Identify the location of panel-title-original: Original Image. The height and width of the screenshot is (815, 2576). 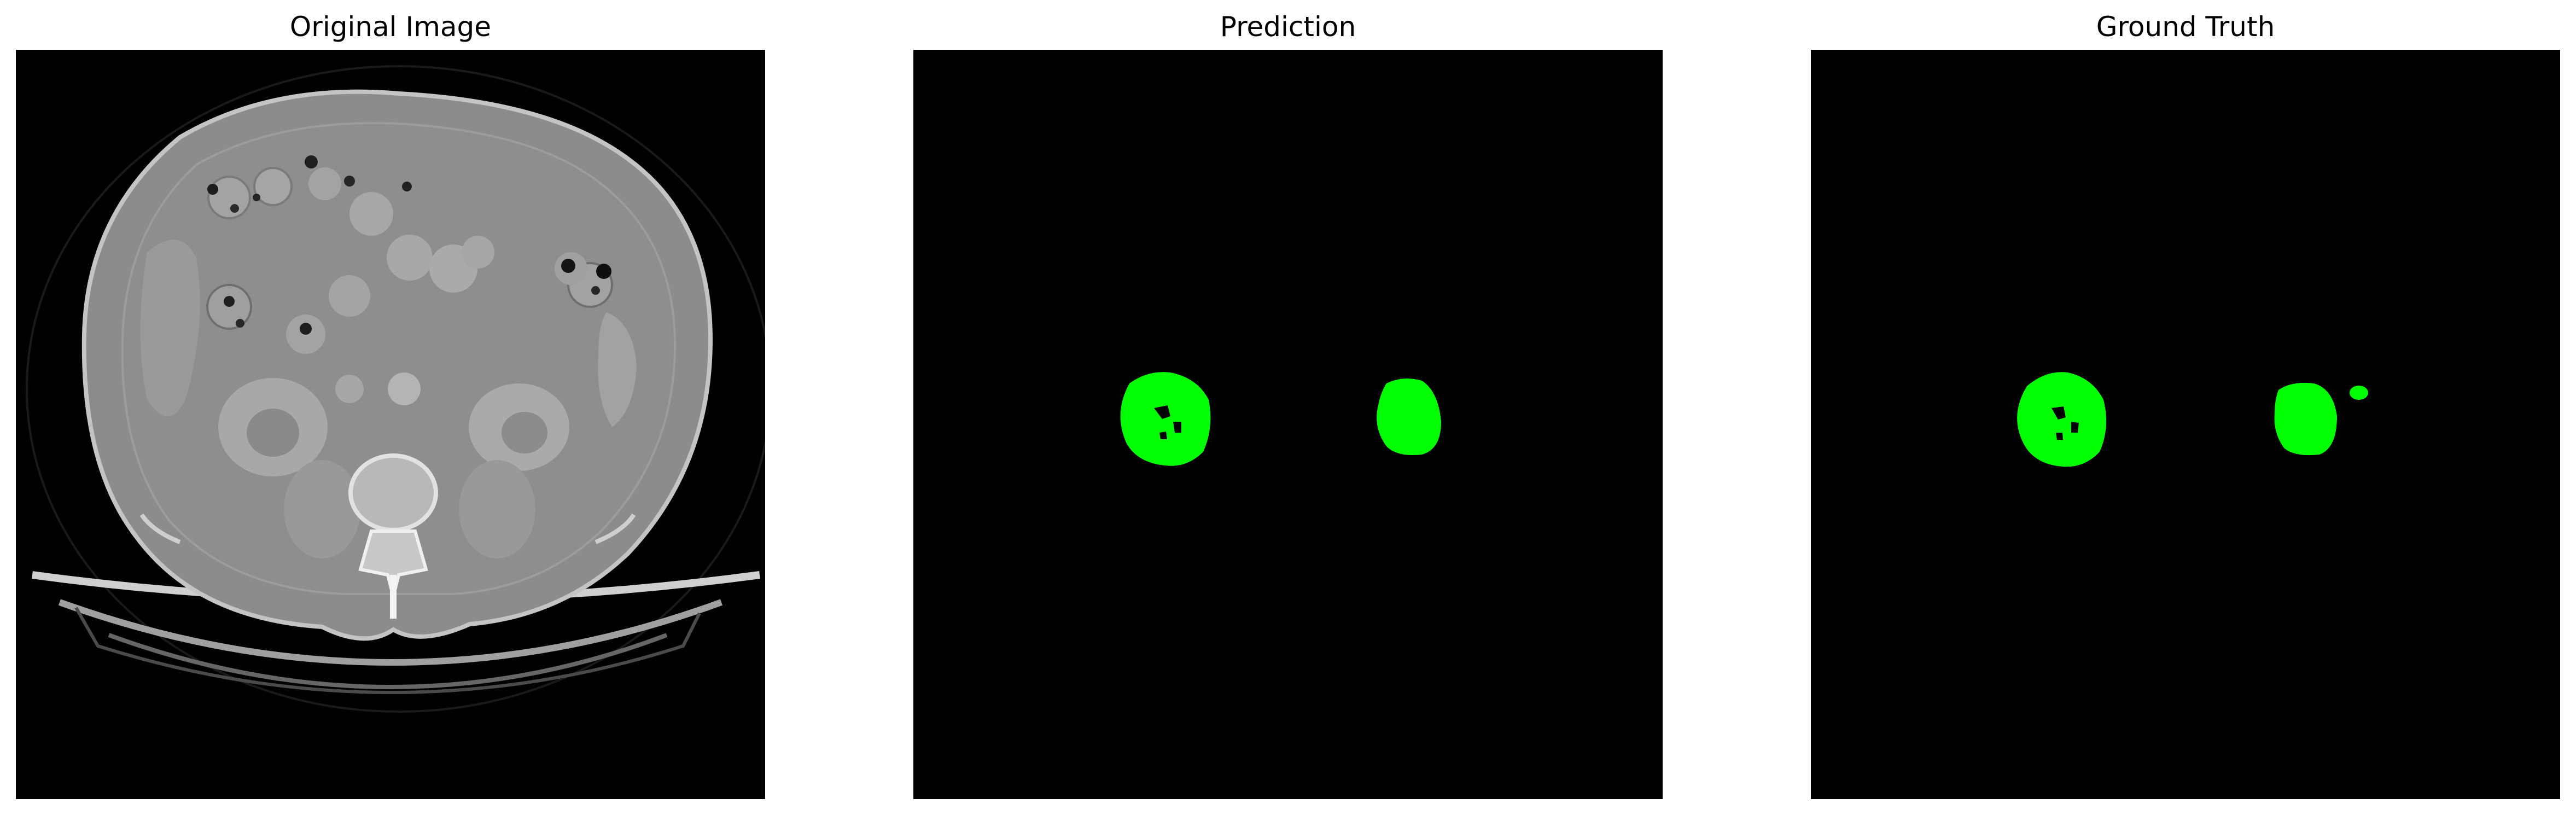
(391, 27).